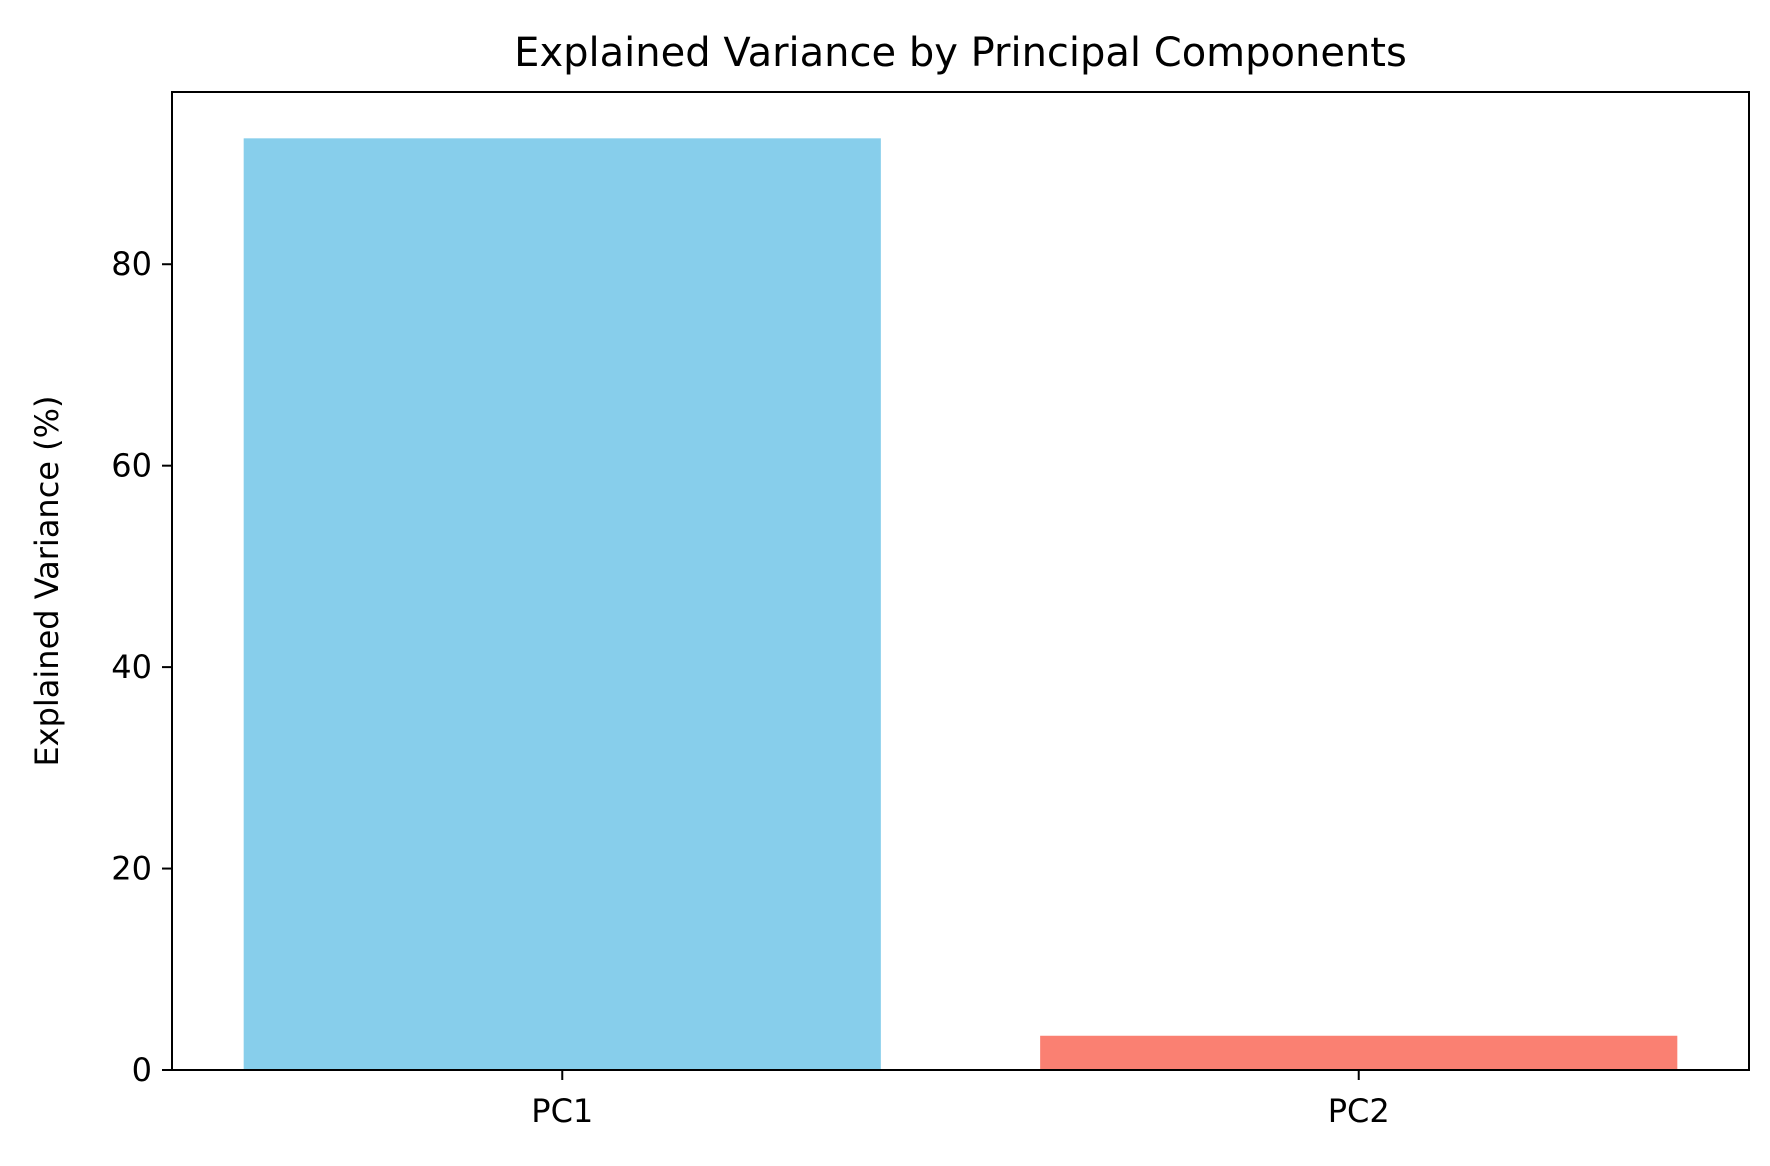 The height and width of the screenshot is (1166, 1770). I want to click on bar-pc2, so click(1359, 1052).